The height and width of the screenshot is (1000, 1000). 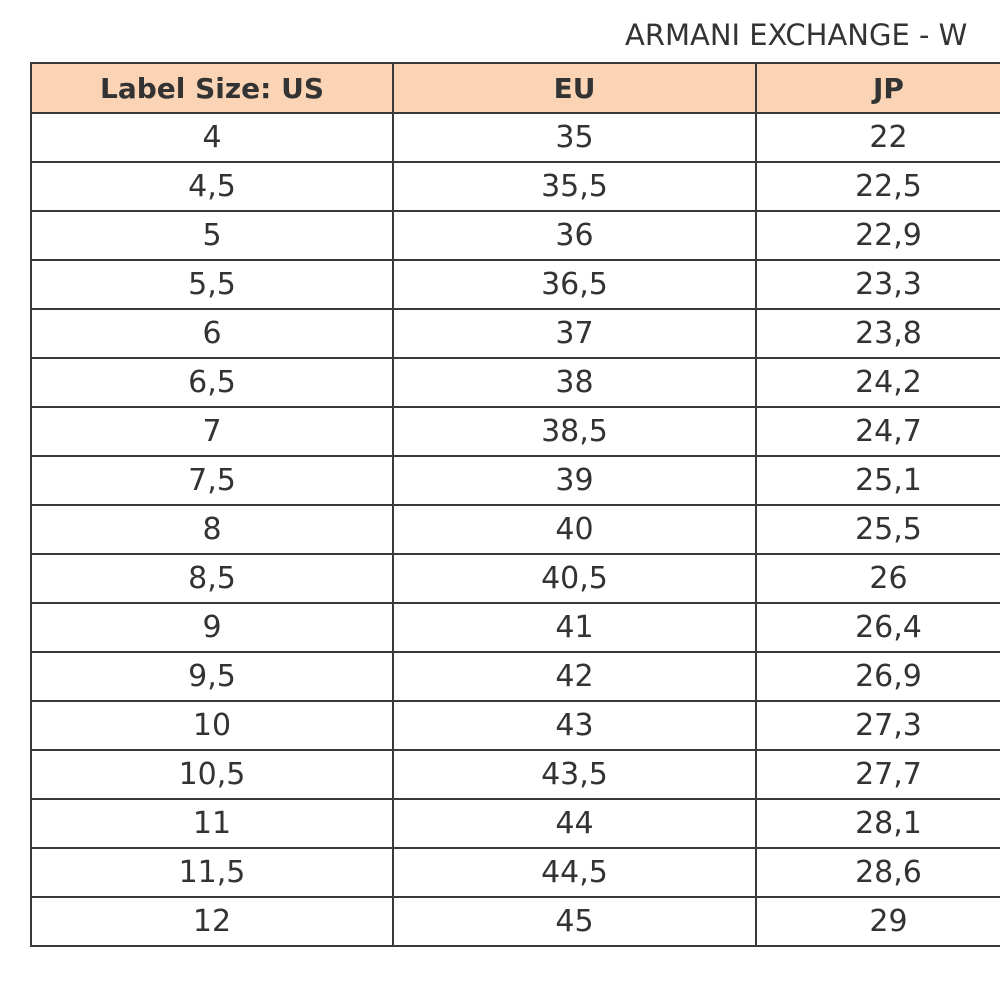 What do you see at coordinates (212, 578) in the screenshot?
I see `us-size-cell: 8,5` at bounding box center [212, 578].